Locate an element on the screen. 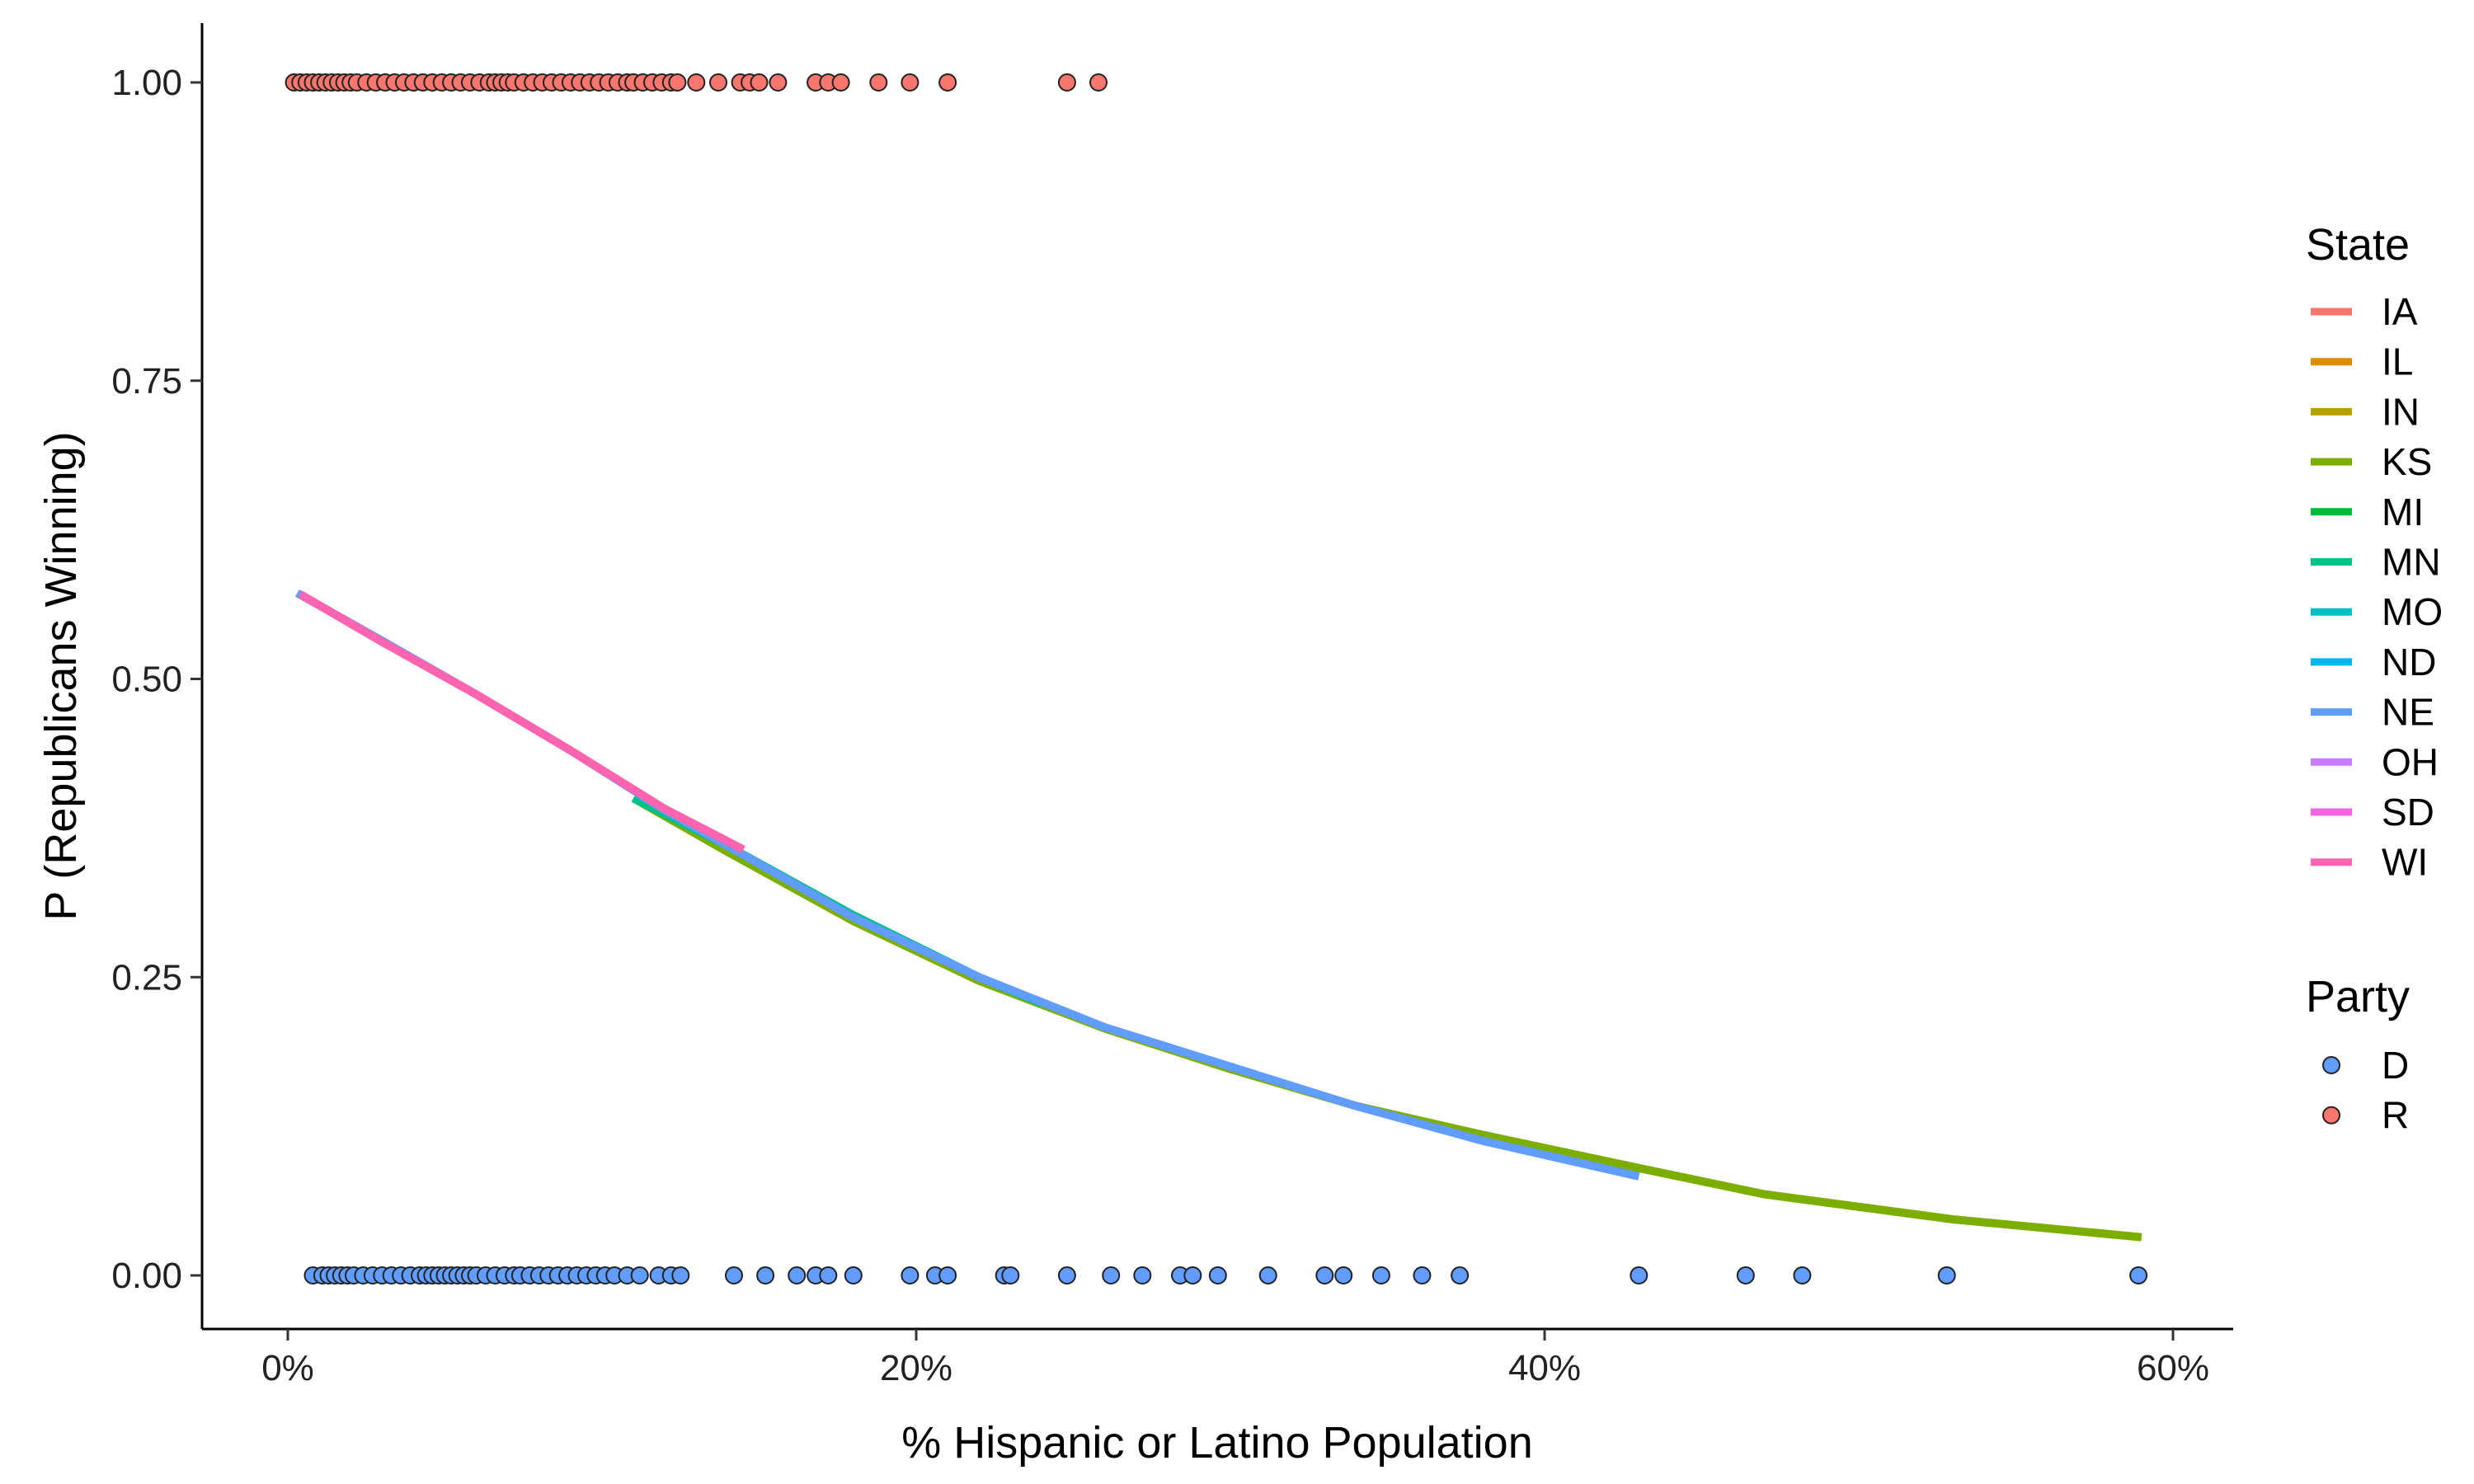 The width and height of the screenshot is (2474, 1484). x-axis-title: % Hispanic or Latino Population is located at coordinates (1216, 1443).